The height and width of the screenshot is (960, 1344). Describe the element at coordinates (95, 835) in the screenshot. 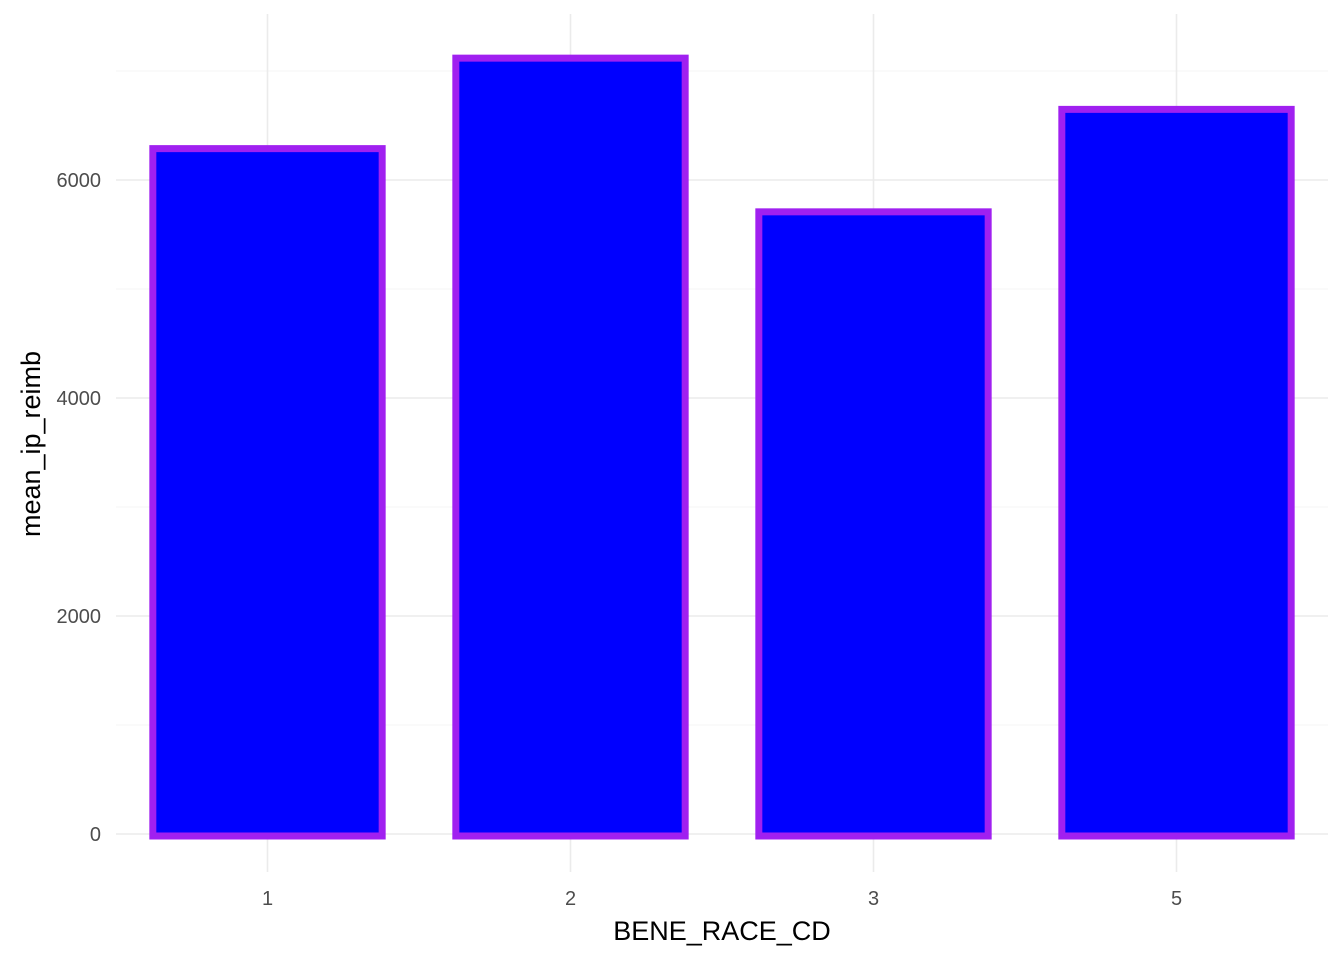

I see `y-tick-label: 0` at that location.